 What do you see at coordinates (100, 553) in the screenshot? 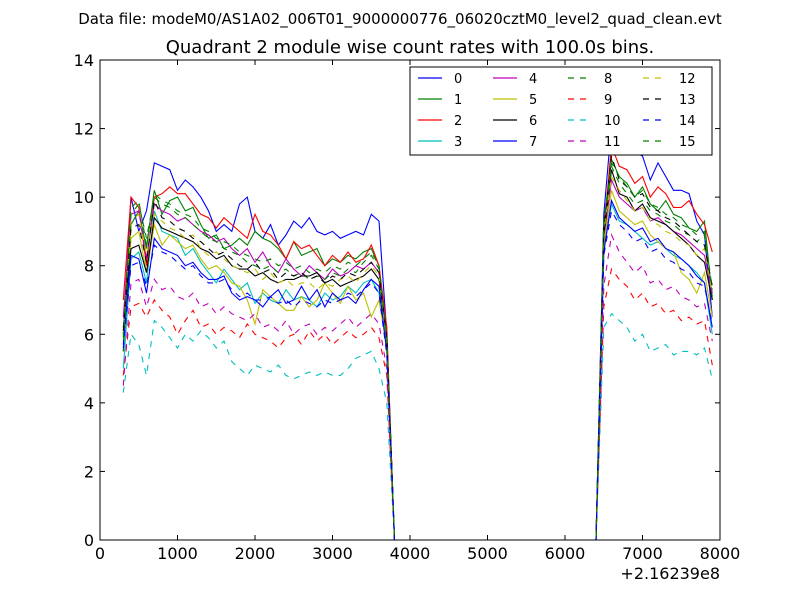
I see `x-tick-label: 0` at bounding box center [100, 553].